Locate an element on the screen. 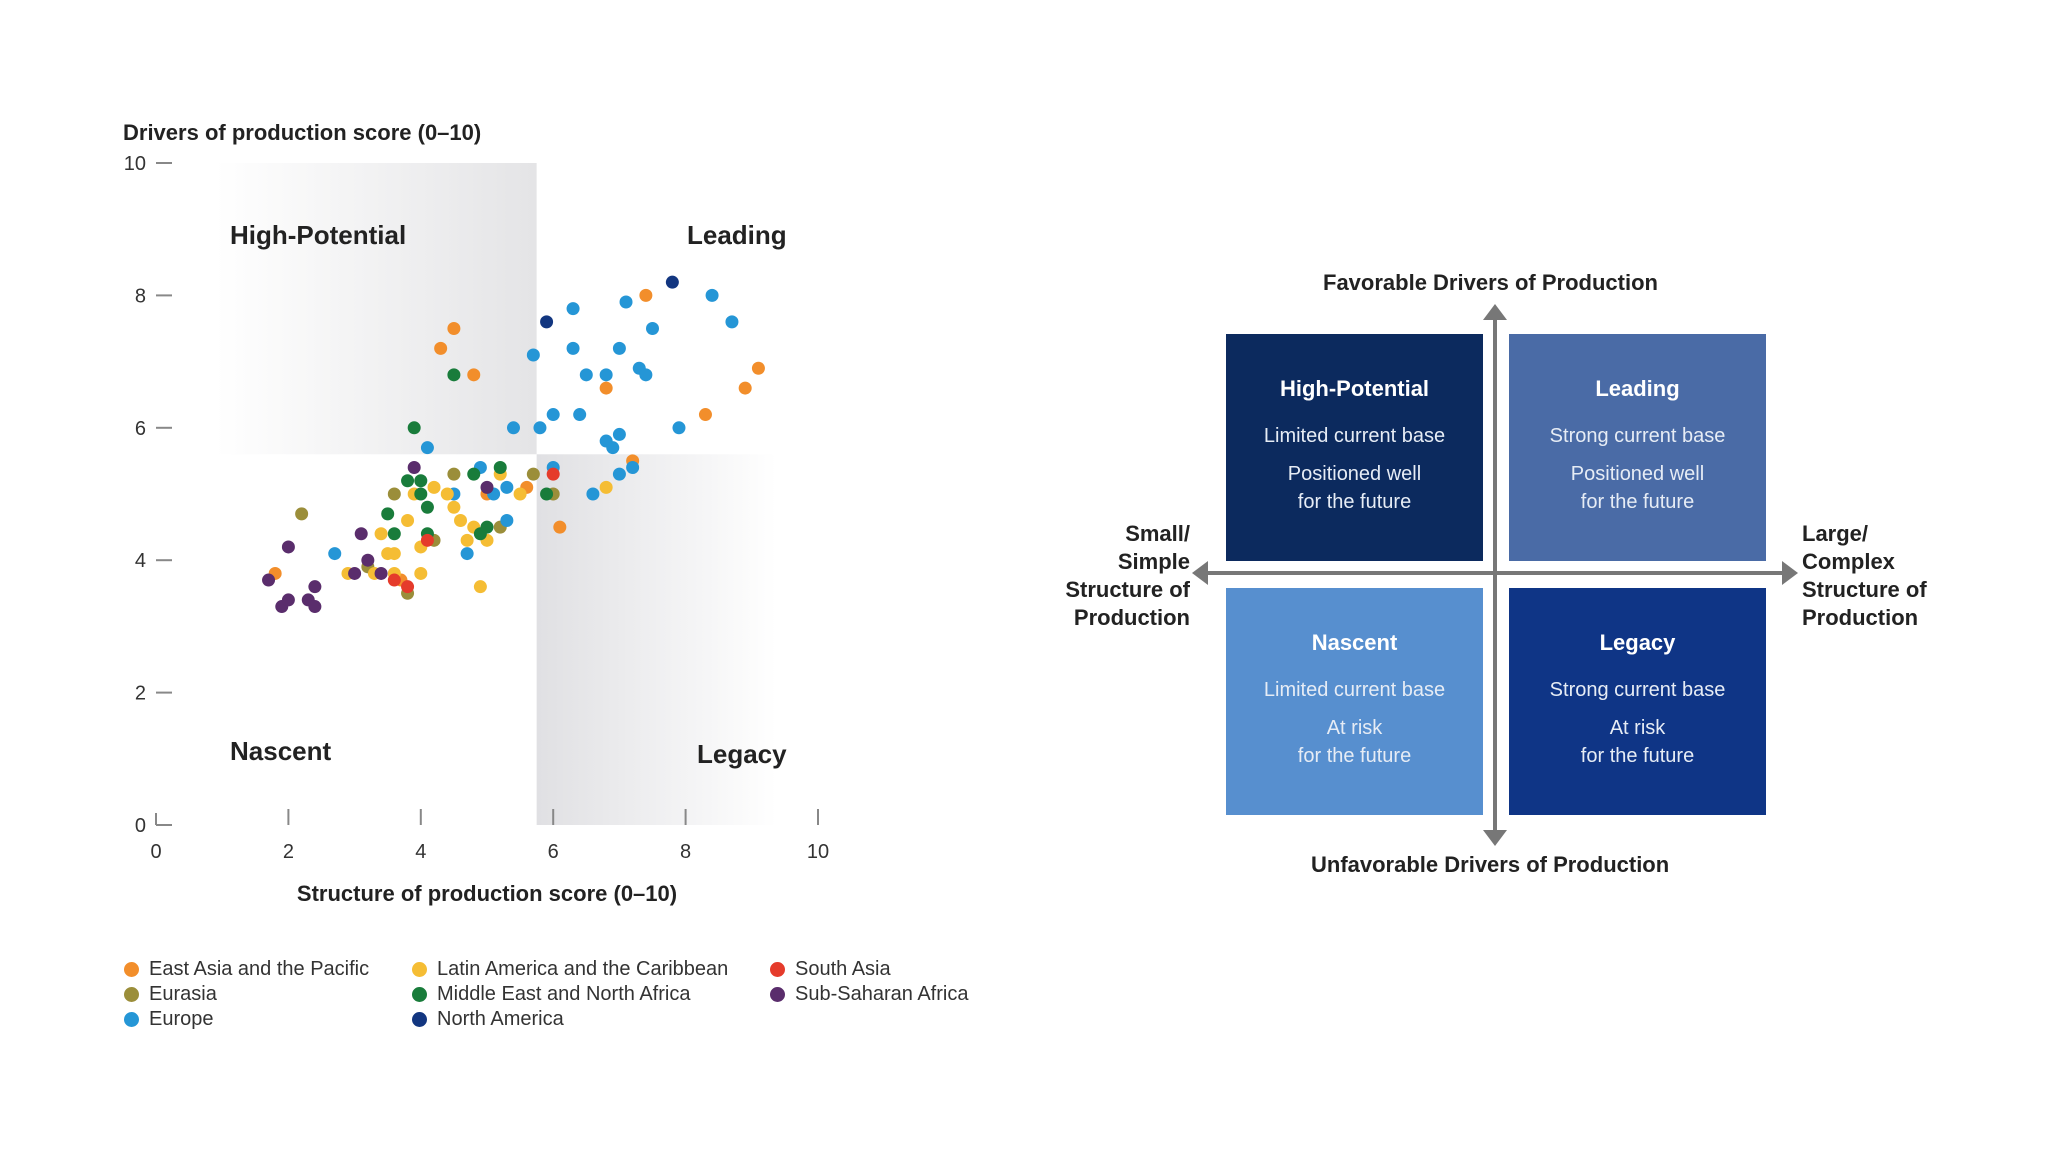 This screenshot has width=2048, height=1152. arrow-up-icon is located at coordinates (1495, 312).